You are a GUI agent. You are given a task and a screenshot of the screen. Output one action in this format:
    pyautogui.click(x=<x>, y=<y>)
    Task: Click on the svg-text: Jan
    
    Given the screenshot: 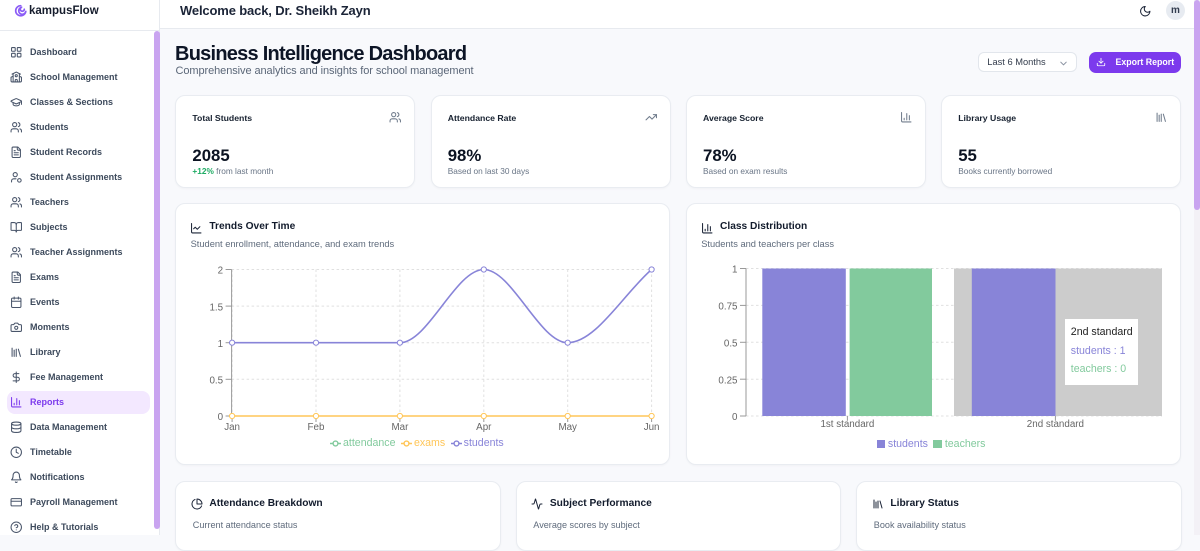 What is the action you would take?
    pyautogui.click(x=233, y=427)
    